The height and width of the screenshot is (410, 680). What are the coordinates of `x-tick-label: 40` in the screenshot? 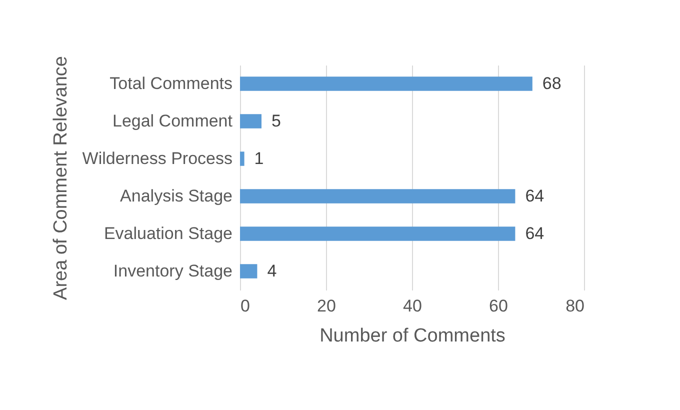 It's located at (412, 306).